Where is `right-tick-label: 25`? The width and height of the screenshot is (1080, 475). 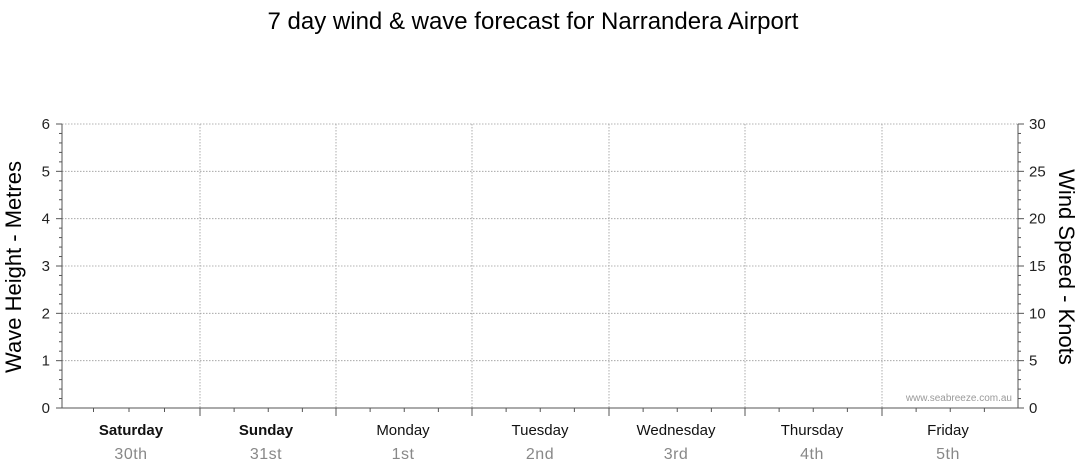
right-tick-label: 25 is located at coordinates (1037, 171).